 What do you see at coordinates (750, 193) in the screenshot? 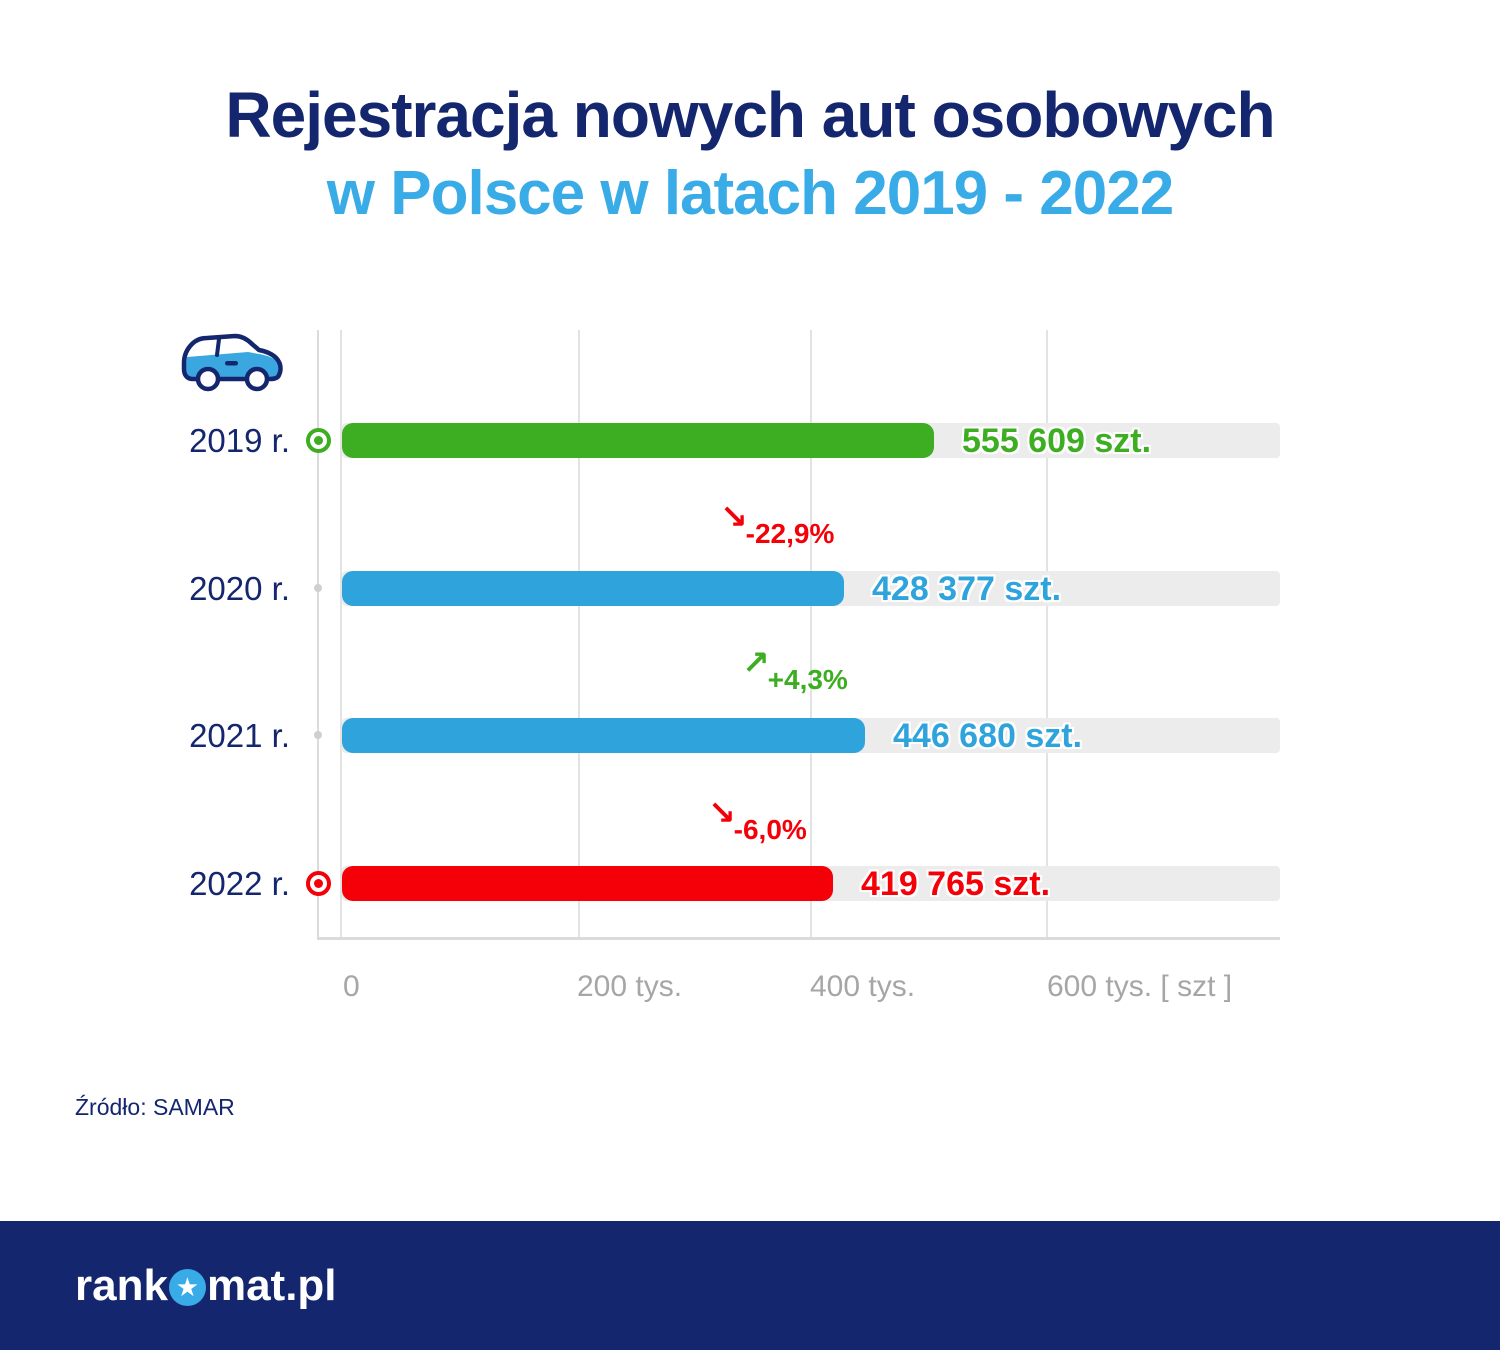
I see `page-subtitle: w Polsce w latach 2019 - 2022` at bounding box center [750, 193].